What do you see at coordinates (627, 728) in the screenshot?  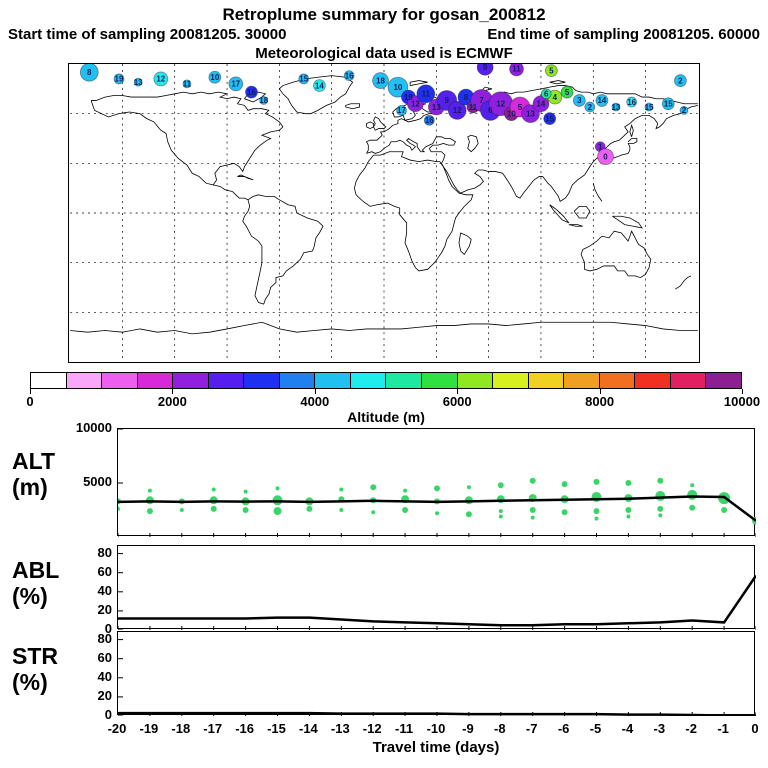 I see `x-tick-label: -4` at bounding box center [627, 728].